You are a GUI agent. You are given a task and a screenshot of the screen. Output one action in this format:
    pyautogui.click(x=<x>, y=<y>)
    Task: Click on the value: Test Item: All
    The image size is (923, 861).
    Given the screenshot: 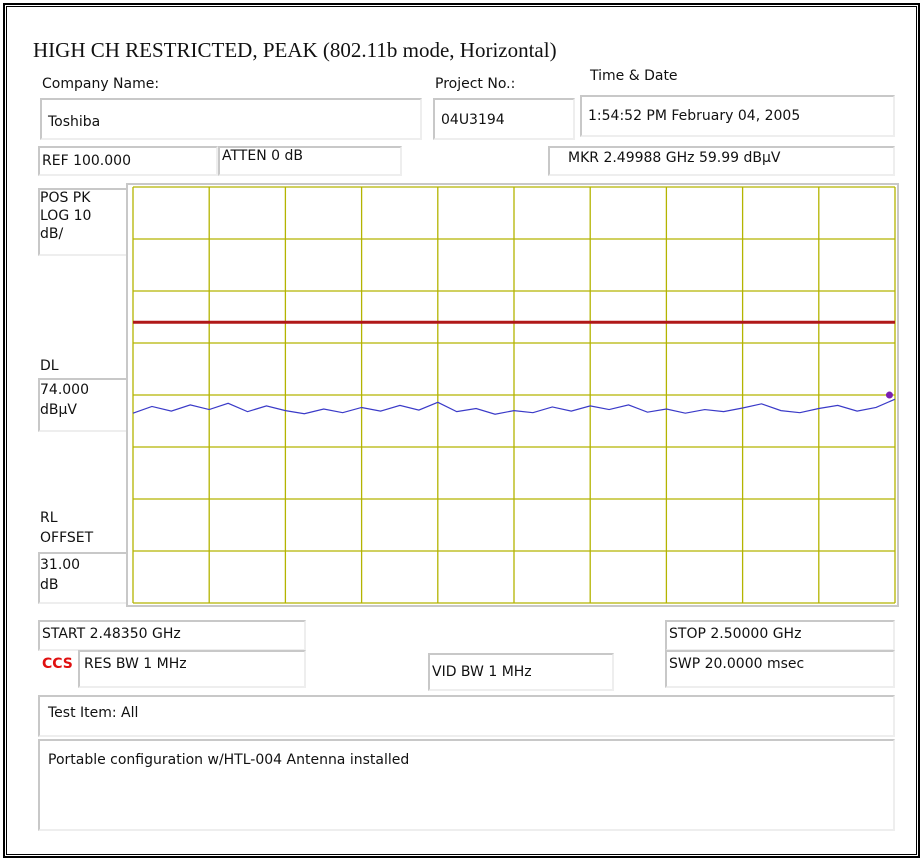 What is the action you would take?
    pyautogui.click(x=93, y=713)
    